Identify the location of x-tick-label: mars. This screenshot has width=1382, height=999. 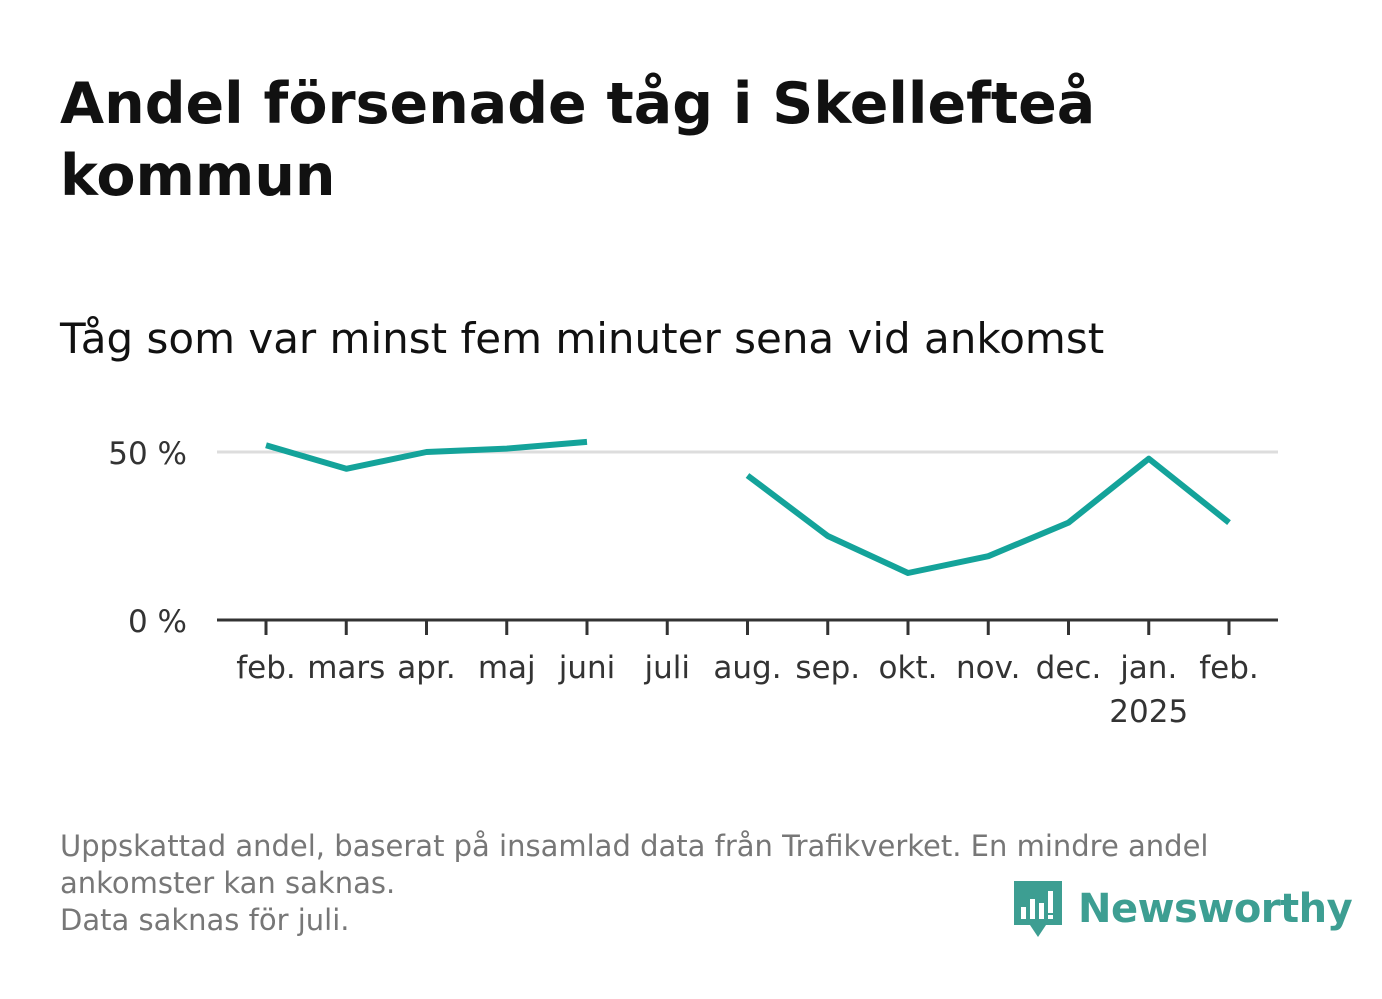
(346, 668).